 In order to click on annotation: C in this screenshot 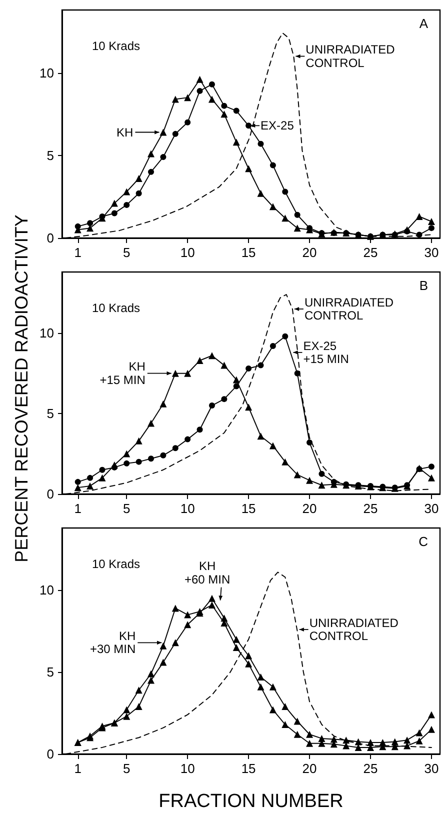, I will do `click(423, 541)`.